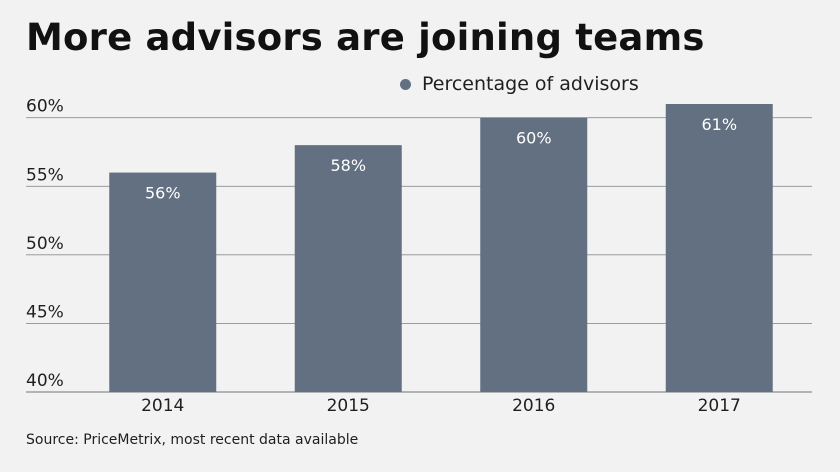 The image size is (840, 472). What do you see at coordinates (45, 312) in the screenshot?
I see `y-tick-label: 45%` at bounding box center [45, 312].